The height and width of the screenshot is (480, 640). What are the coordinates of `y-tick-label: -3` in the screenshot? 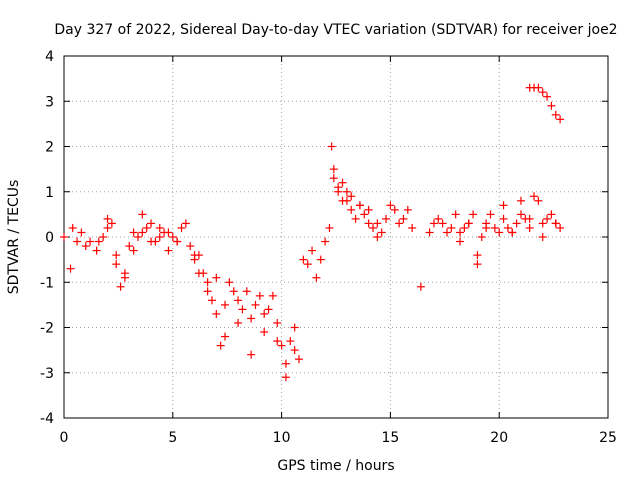 It's located at (47, 374).